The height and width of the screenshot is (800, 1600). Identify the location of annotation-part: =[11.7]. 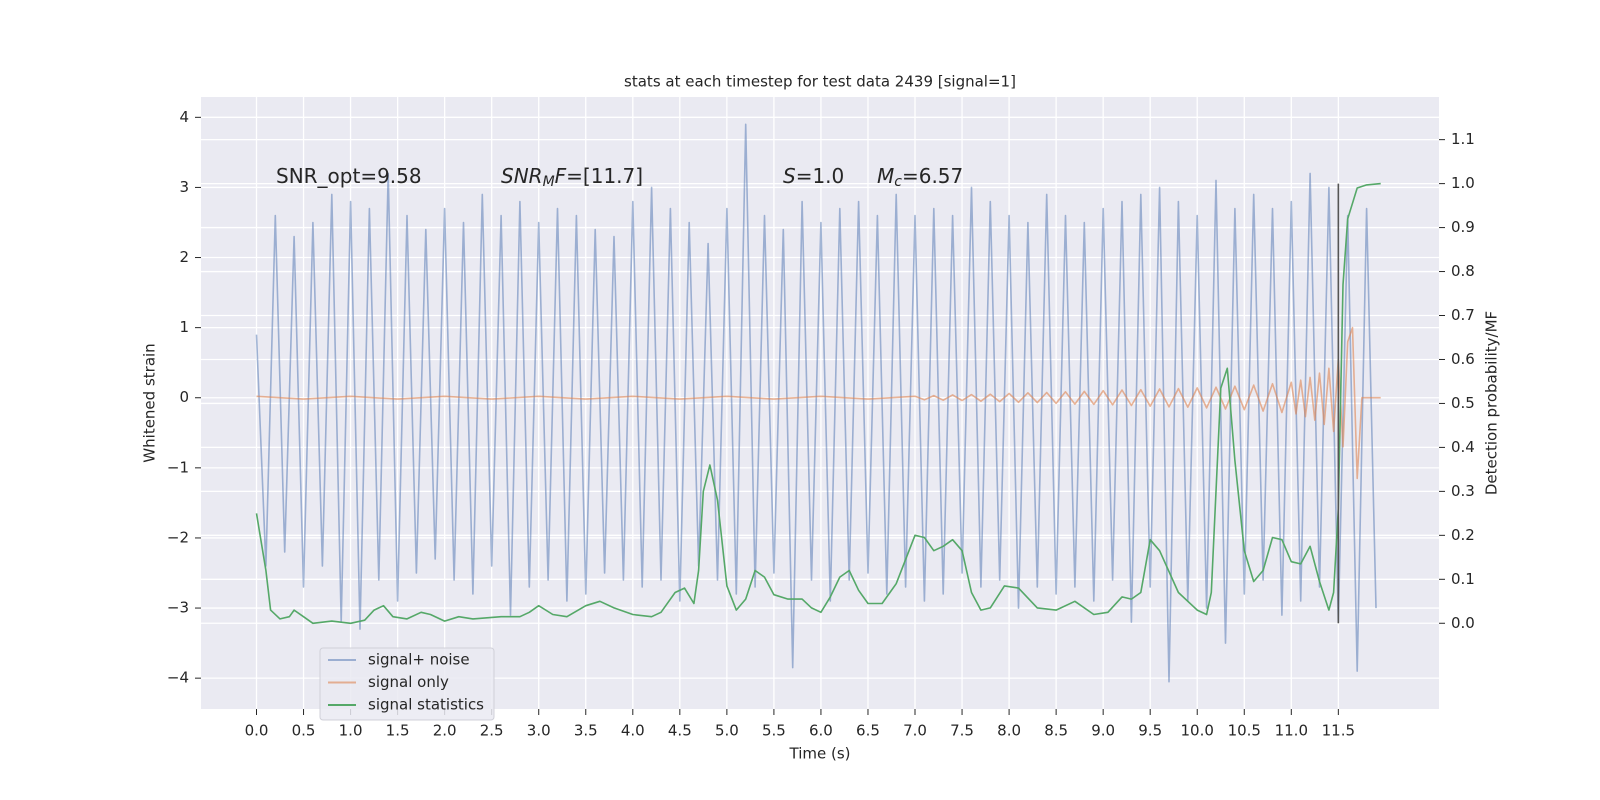
(604, 176).